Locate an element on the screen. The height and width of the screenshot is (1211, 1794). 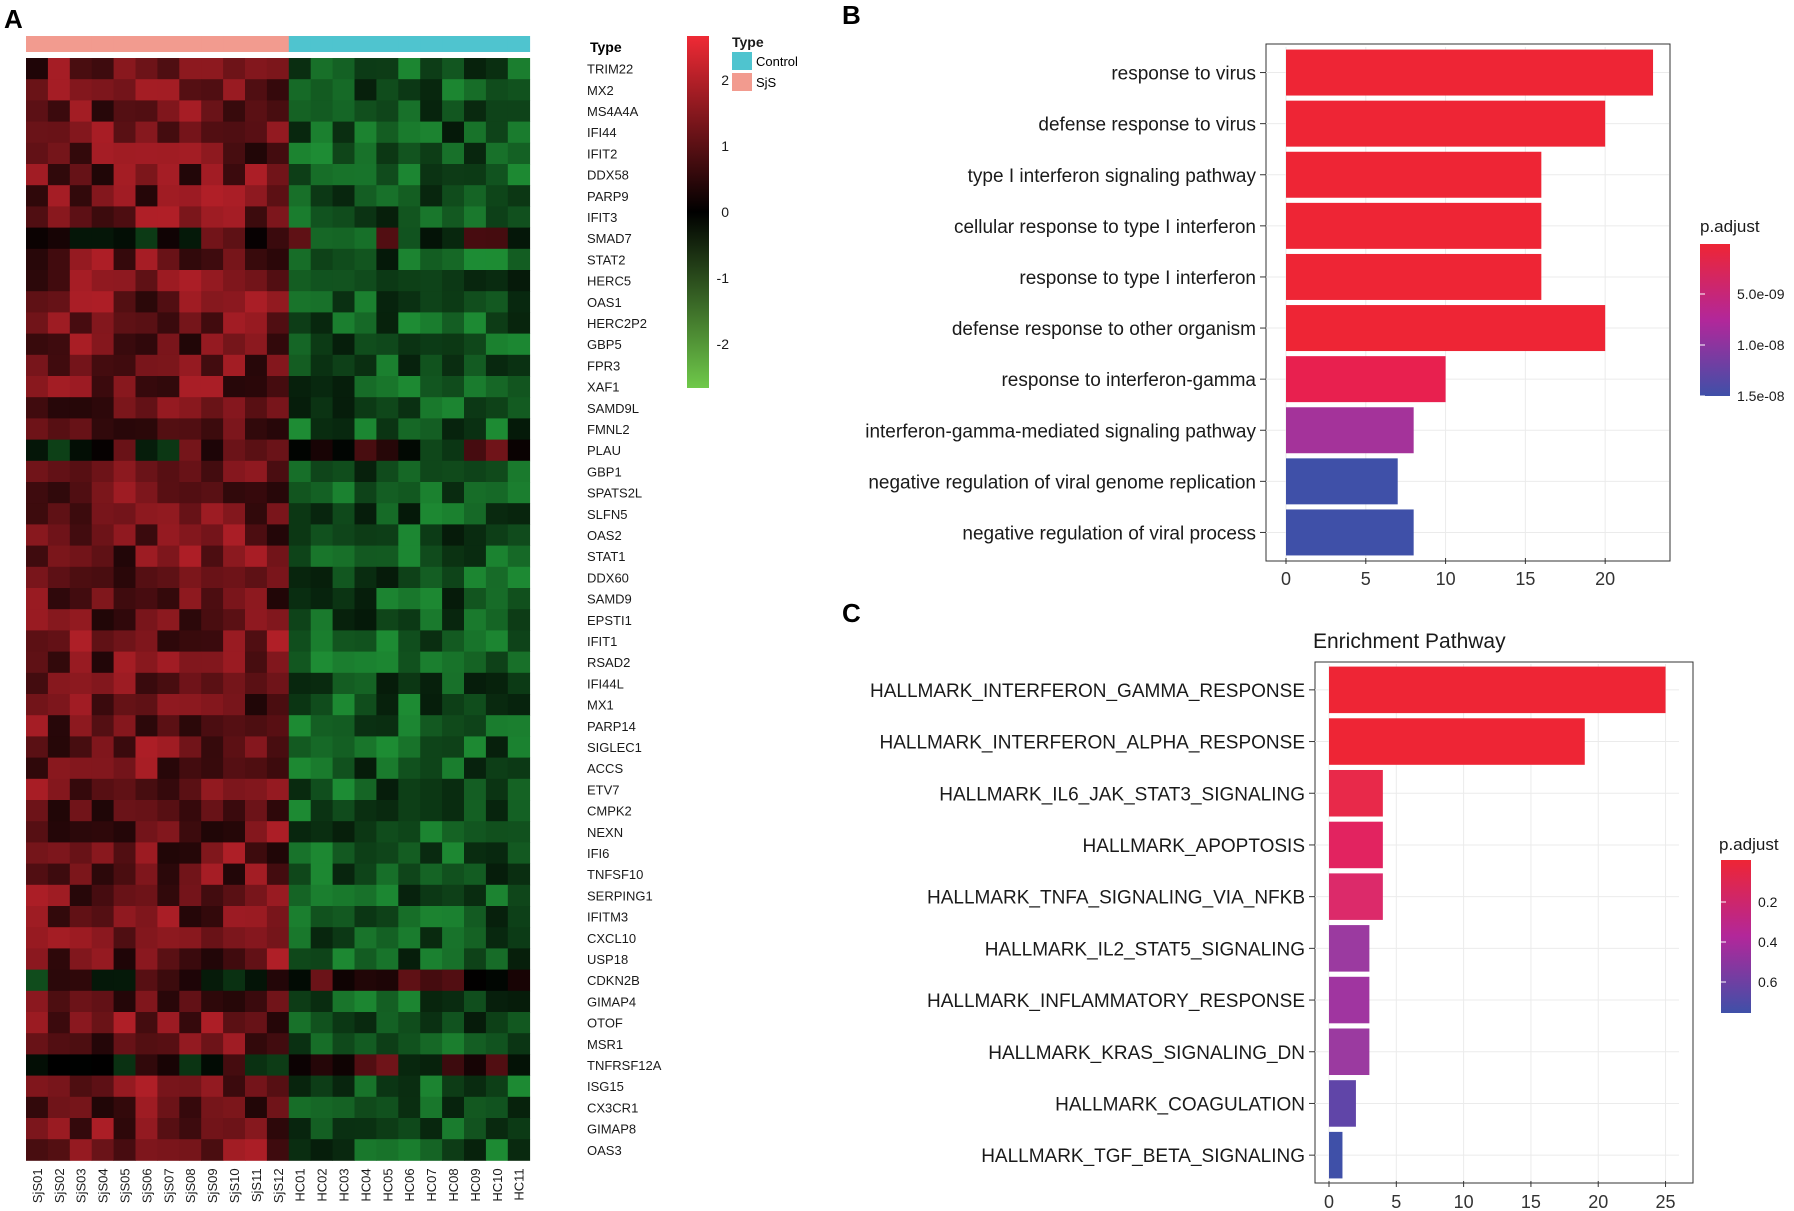
bar is located at coordinates (1350, 532).